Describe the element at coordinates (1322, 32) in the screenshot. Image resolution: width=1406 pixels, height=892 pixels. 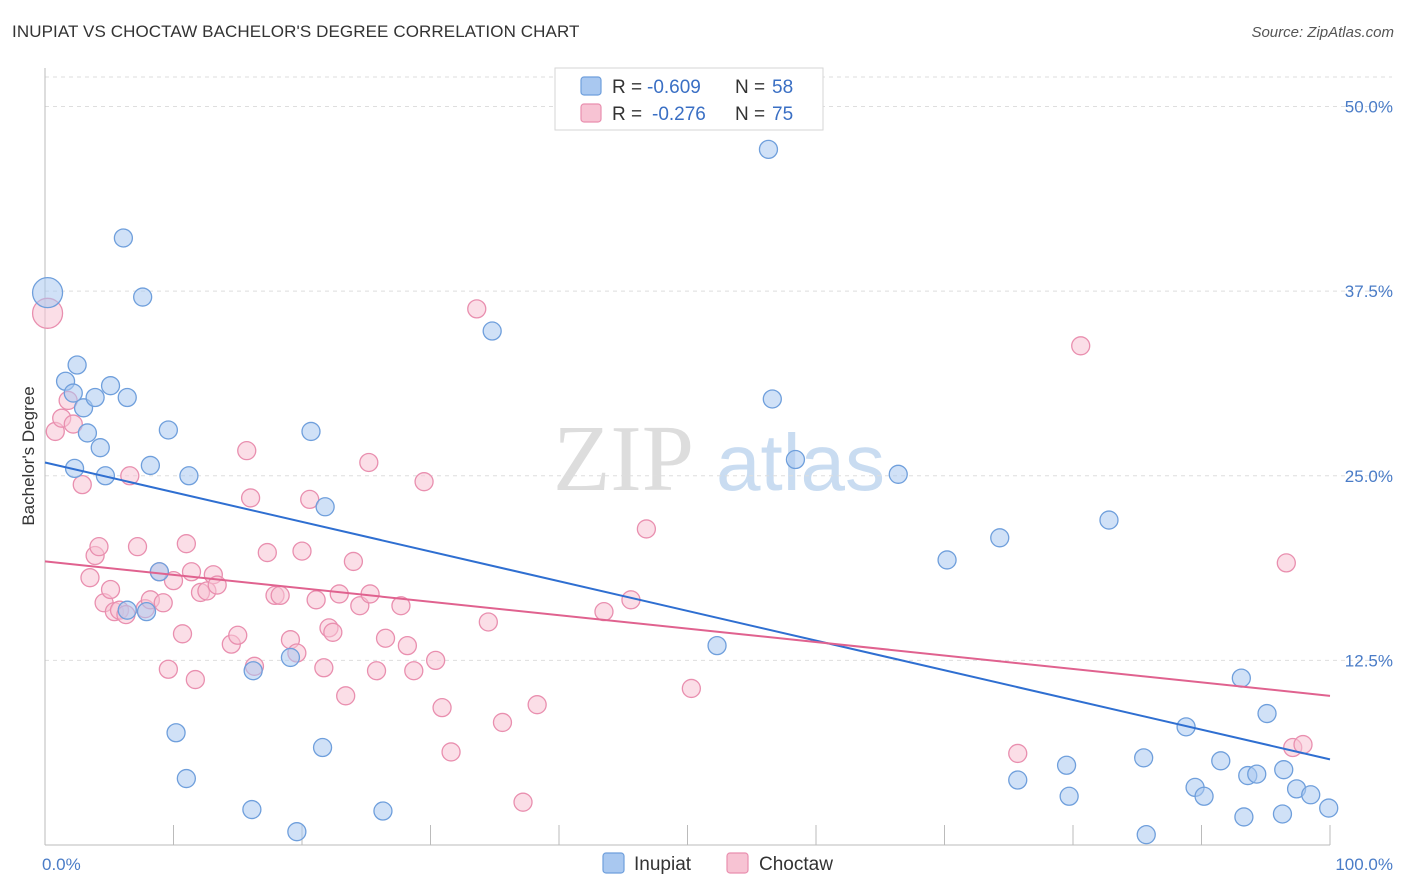
I see `source-credit: Source: ZipAtlas.com` at that location.